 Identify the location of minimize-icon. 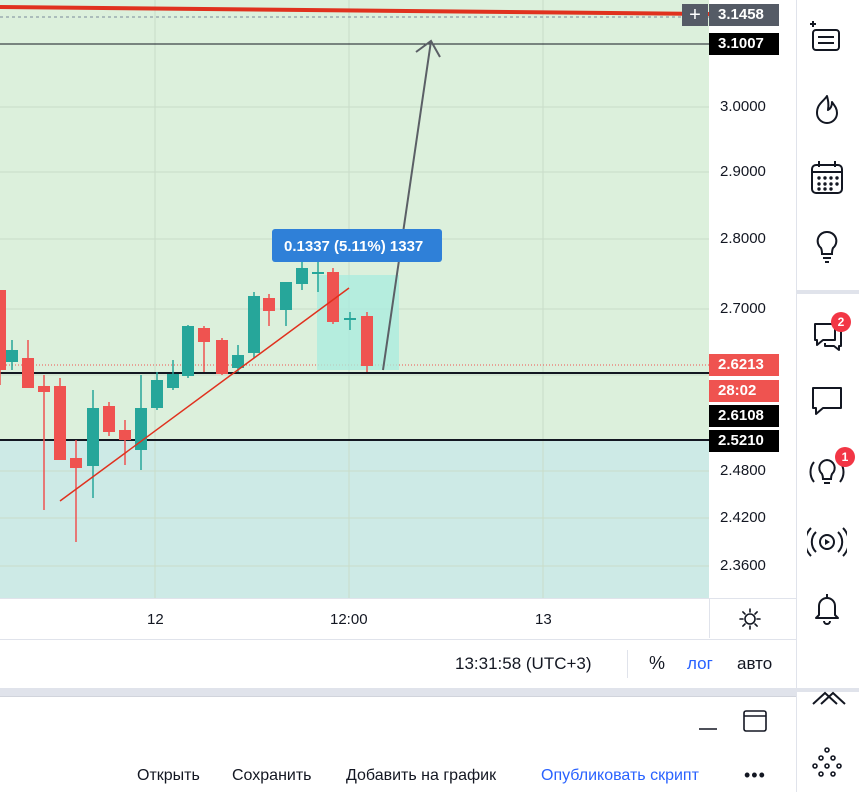
(708, 722).